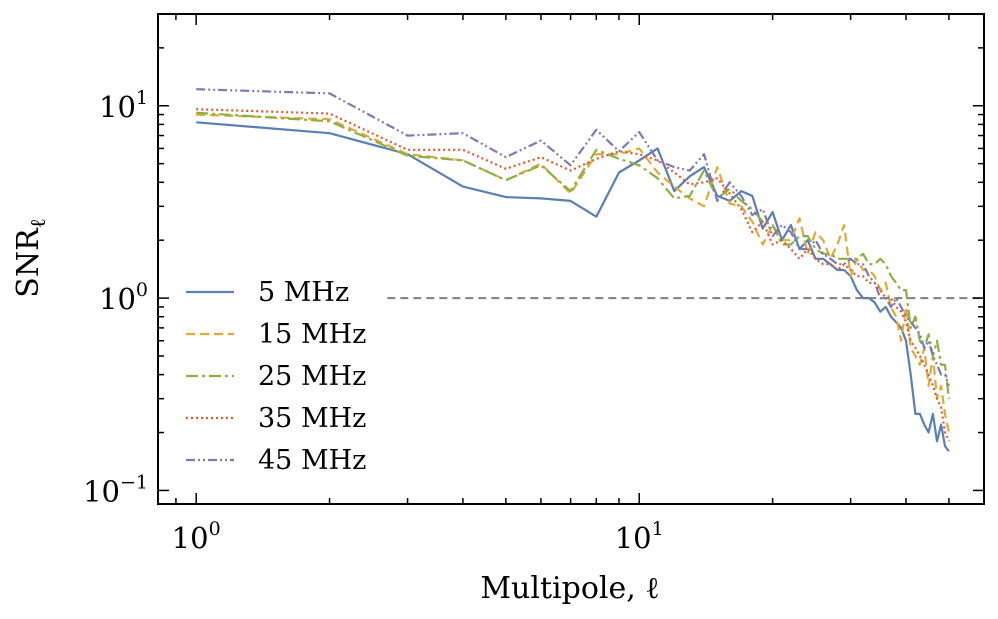 This screenshot has width=998, height=619. I want to click on y-tick-label-2-exponent: 0, so click(142, 290).